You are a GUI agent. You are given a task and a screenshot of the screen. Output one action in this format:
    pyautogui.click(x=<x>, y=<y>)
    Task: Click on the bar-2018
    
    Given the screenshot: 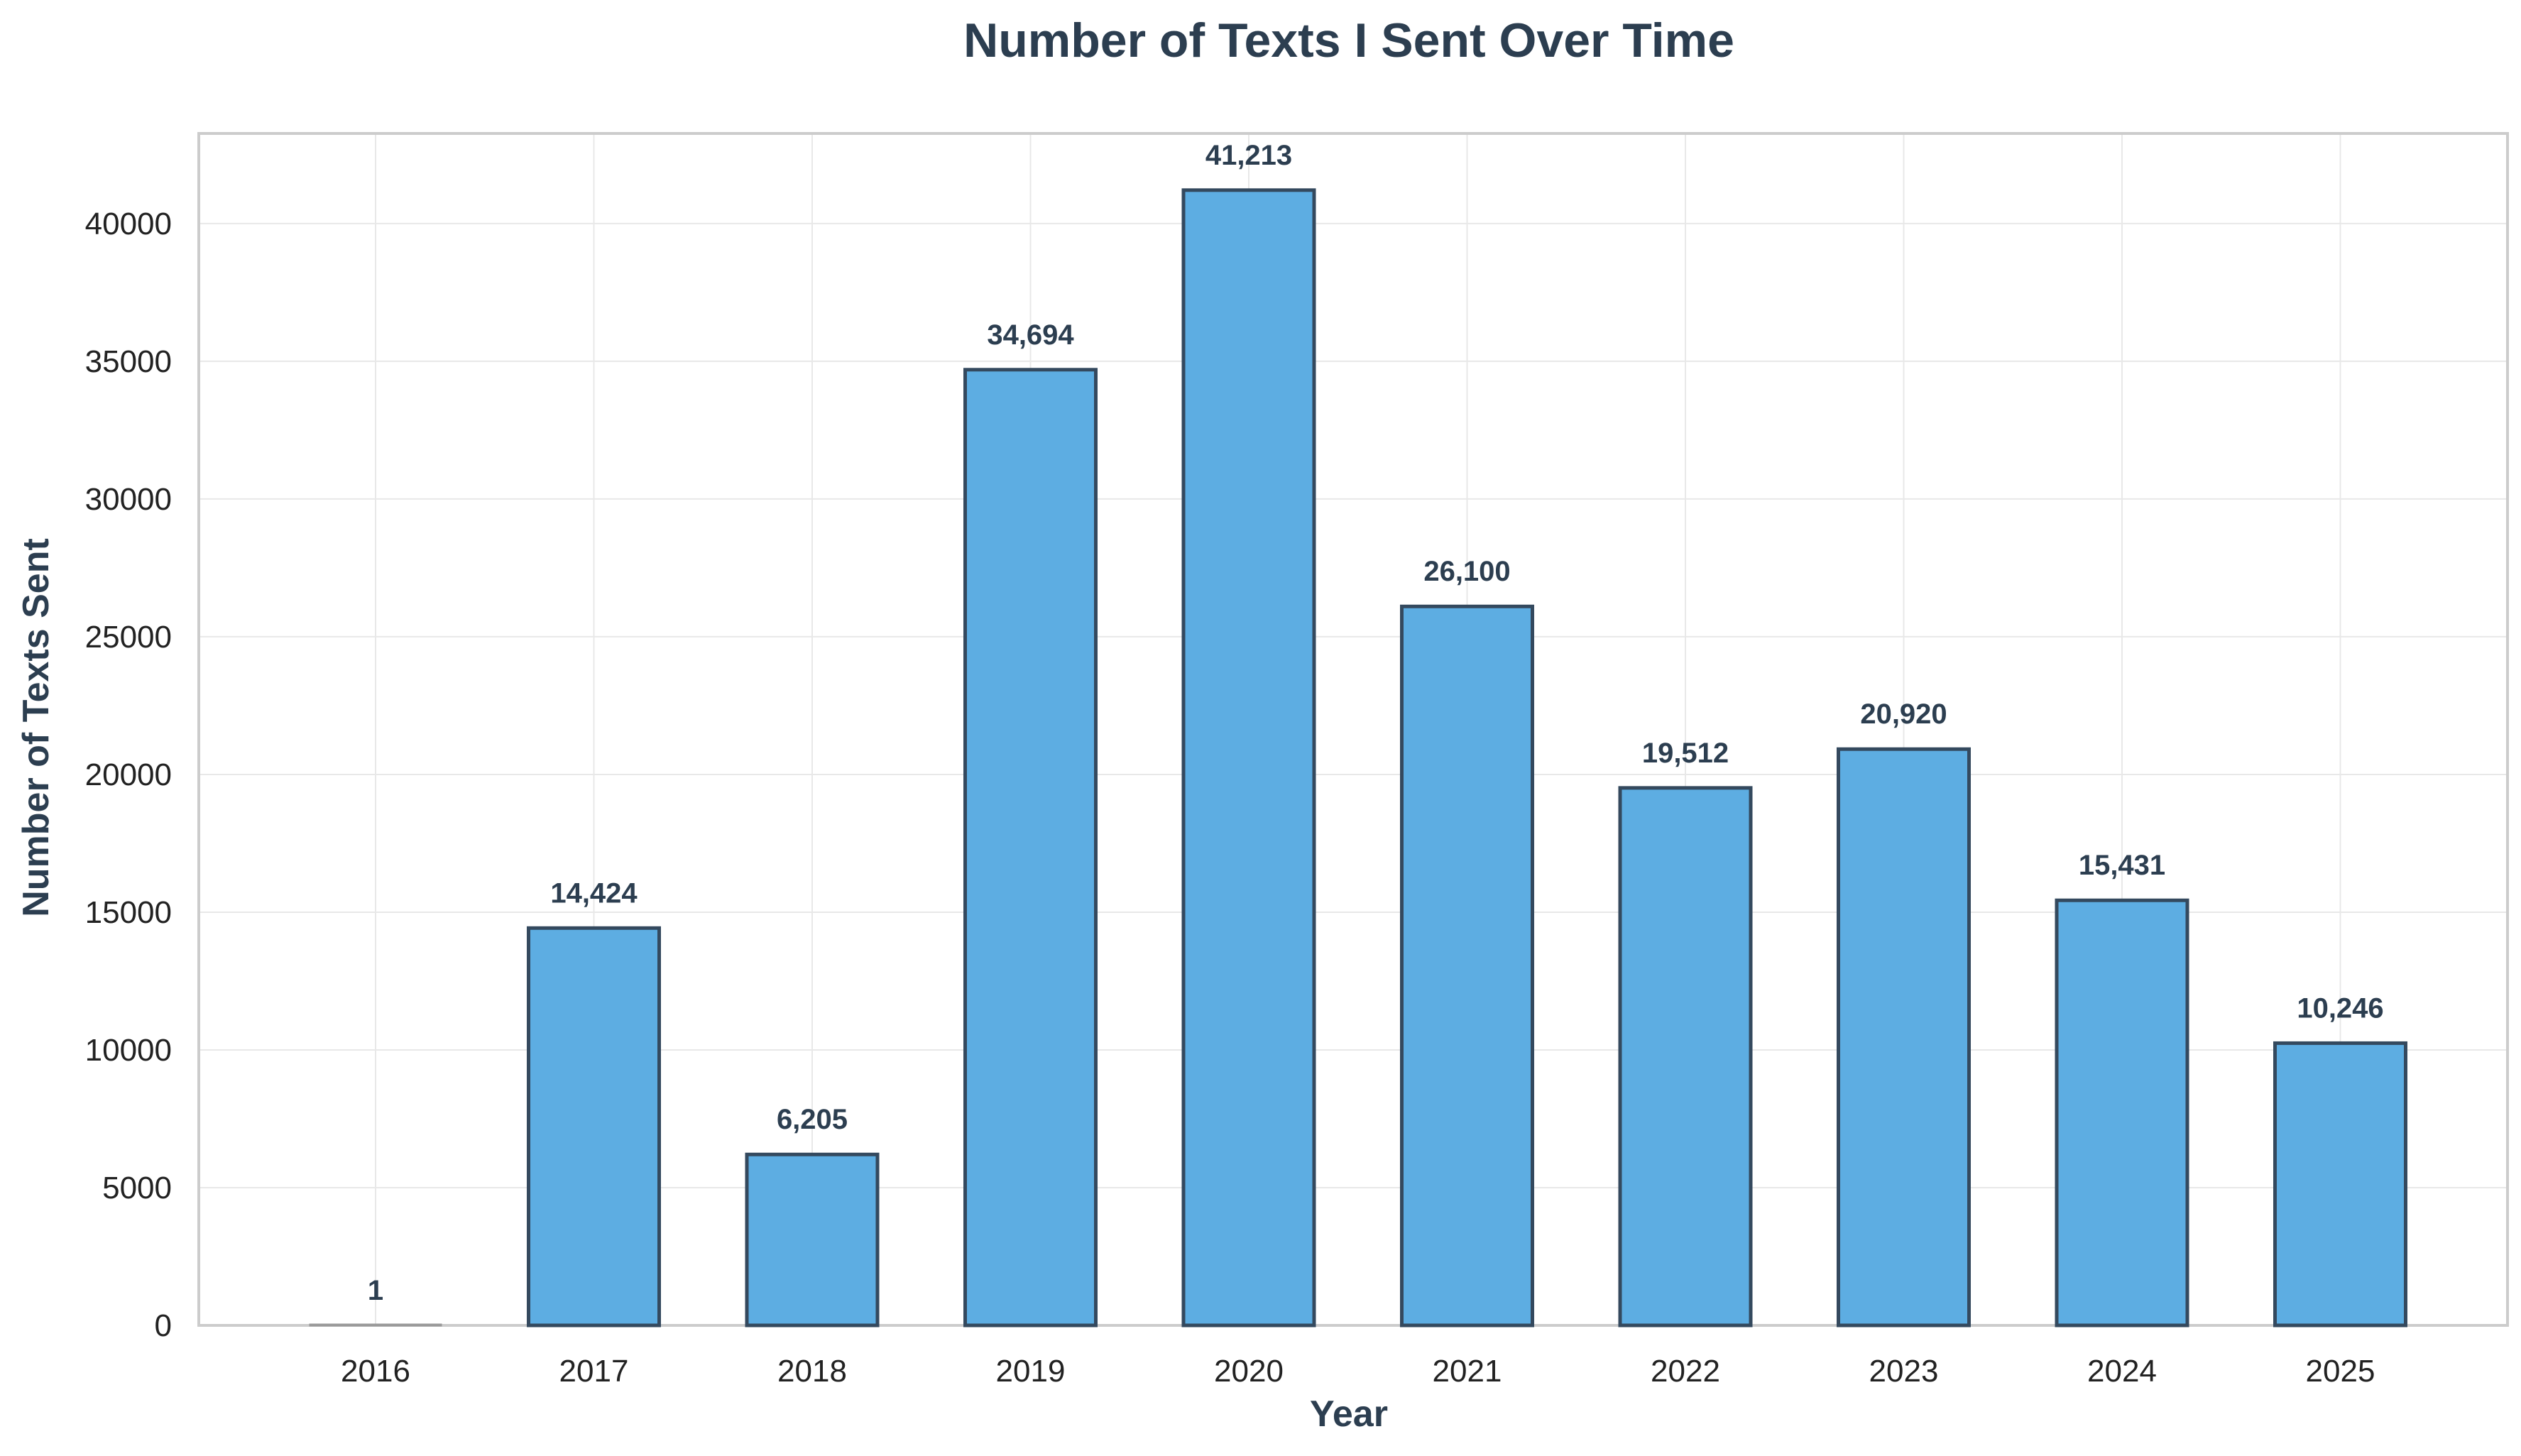 What is the action you would take?
    pyautogui.click(x=812, y=1240)
    